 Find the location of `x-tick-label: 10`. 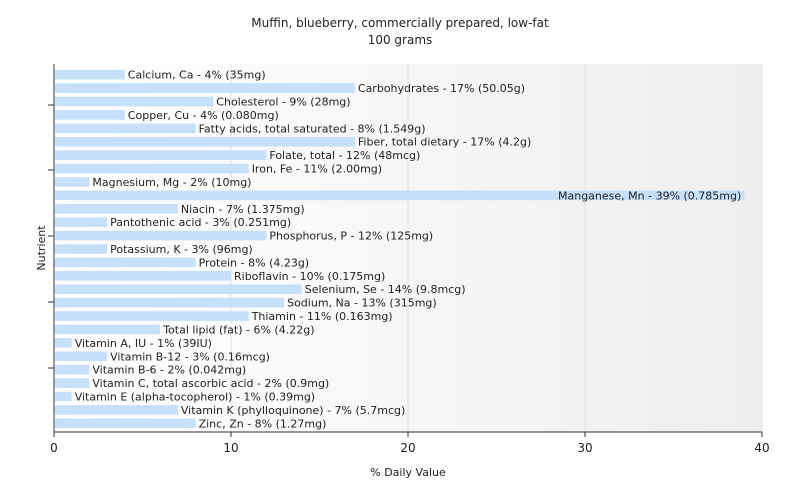

x-tick-label: 10 is located at coordinates (230, 448).